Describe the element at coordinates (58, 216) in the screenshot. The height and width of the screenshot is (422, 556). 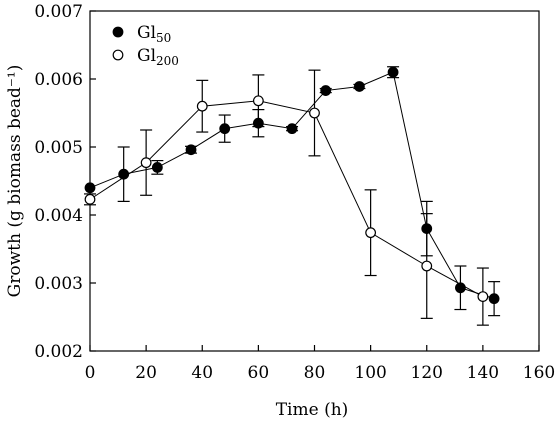
I see `y-tick-label: 0.004` at that location.